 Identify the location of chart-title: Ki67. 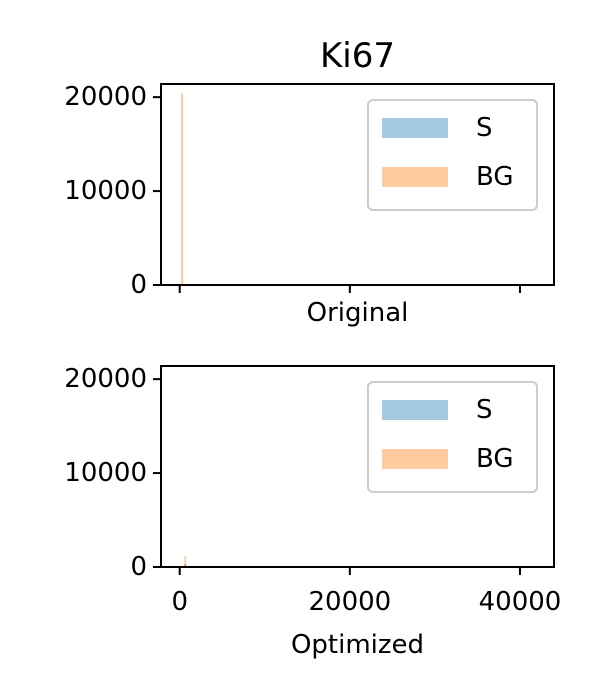
(357, 56).